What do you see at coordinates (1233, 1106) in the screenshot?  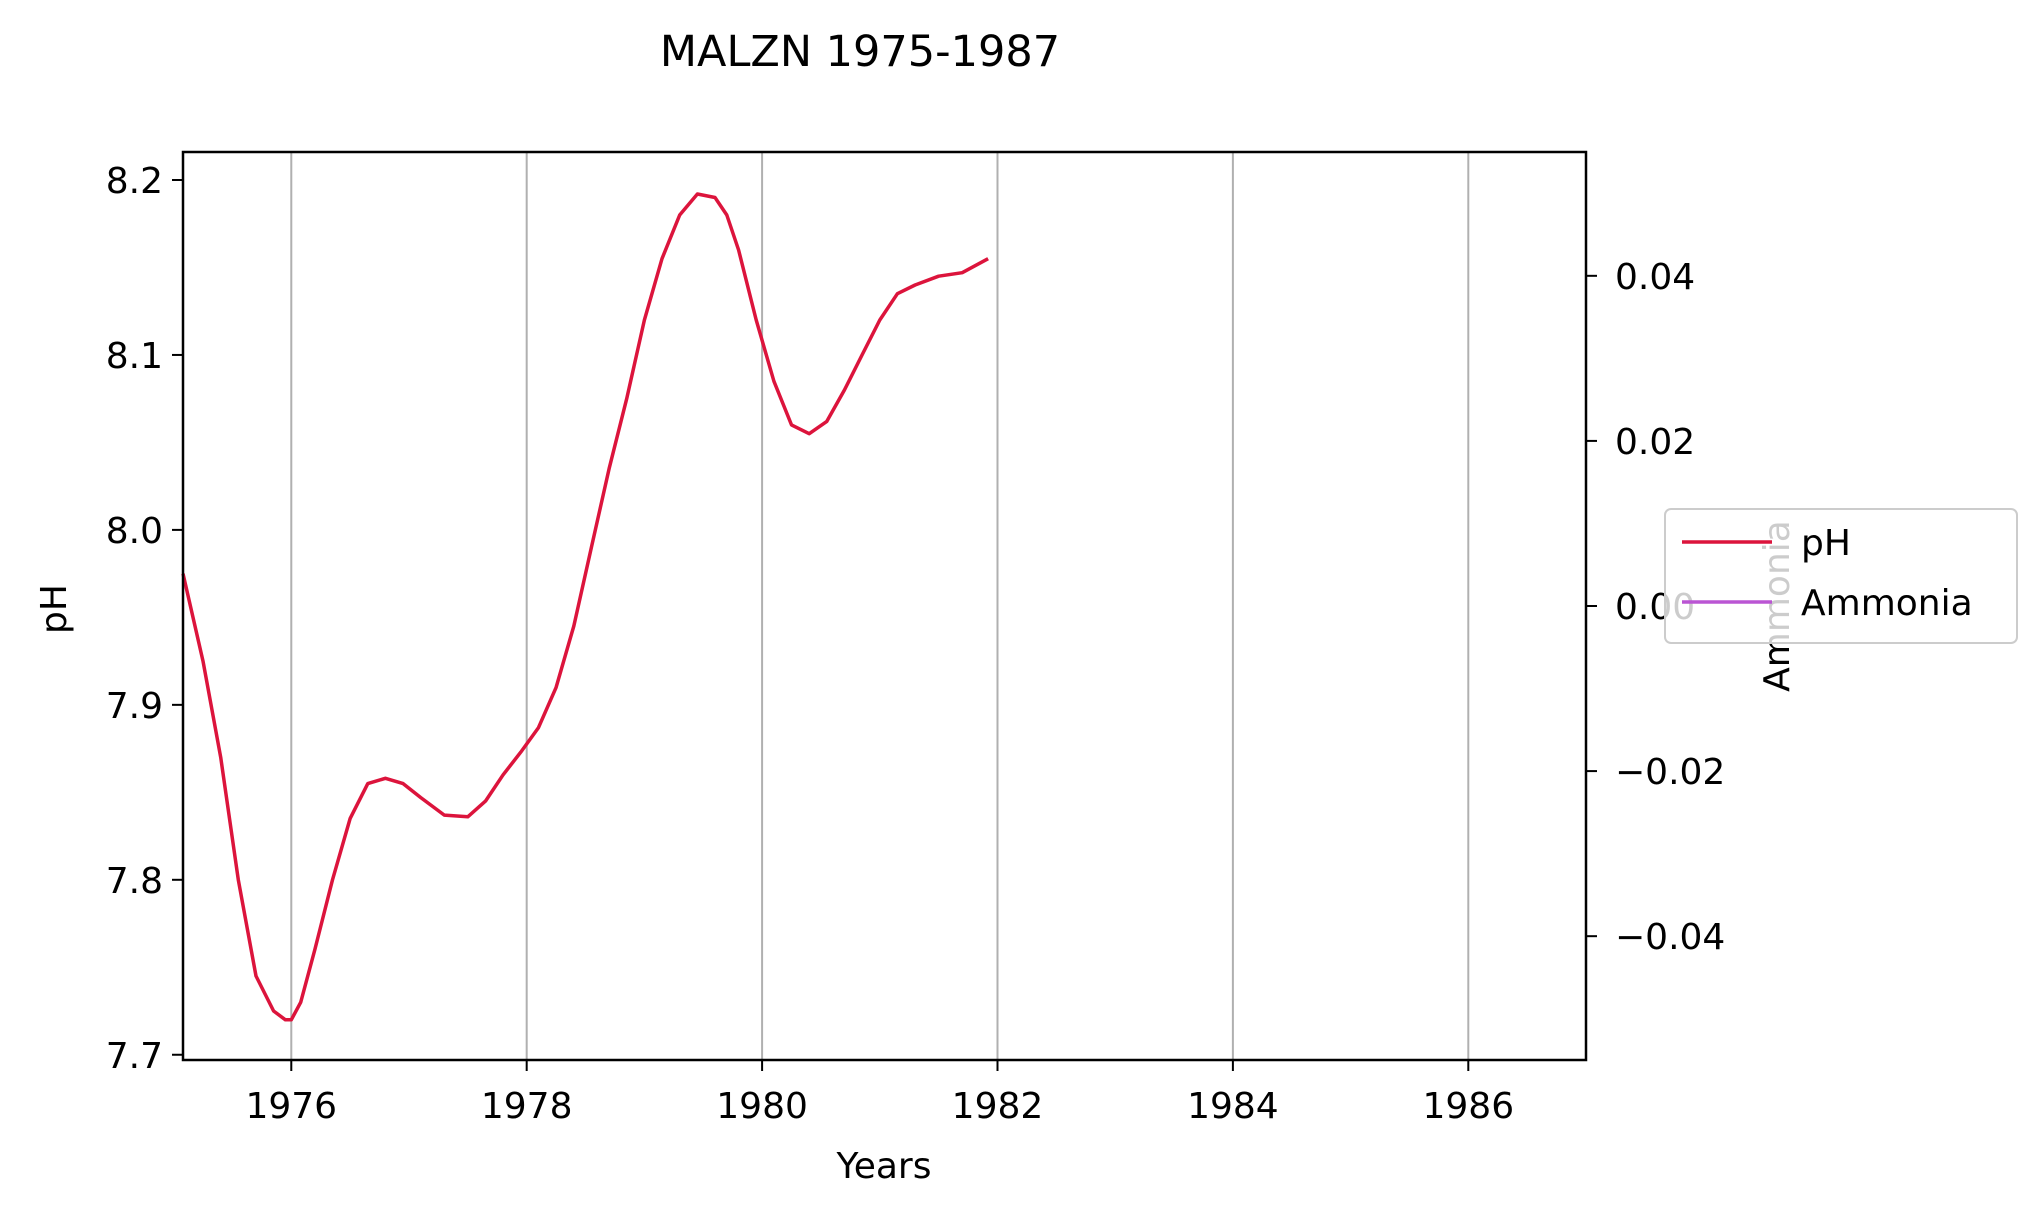 I see `x-tick-label: 1984` at bounding box center [1233, 1106].